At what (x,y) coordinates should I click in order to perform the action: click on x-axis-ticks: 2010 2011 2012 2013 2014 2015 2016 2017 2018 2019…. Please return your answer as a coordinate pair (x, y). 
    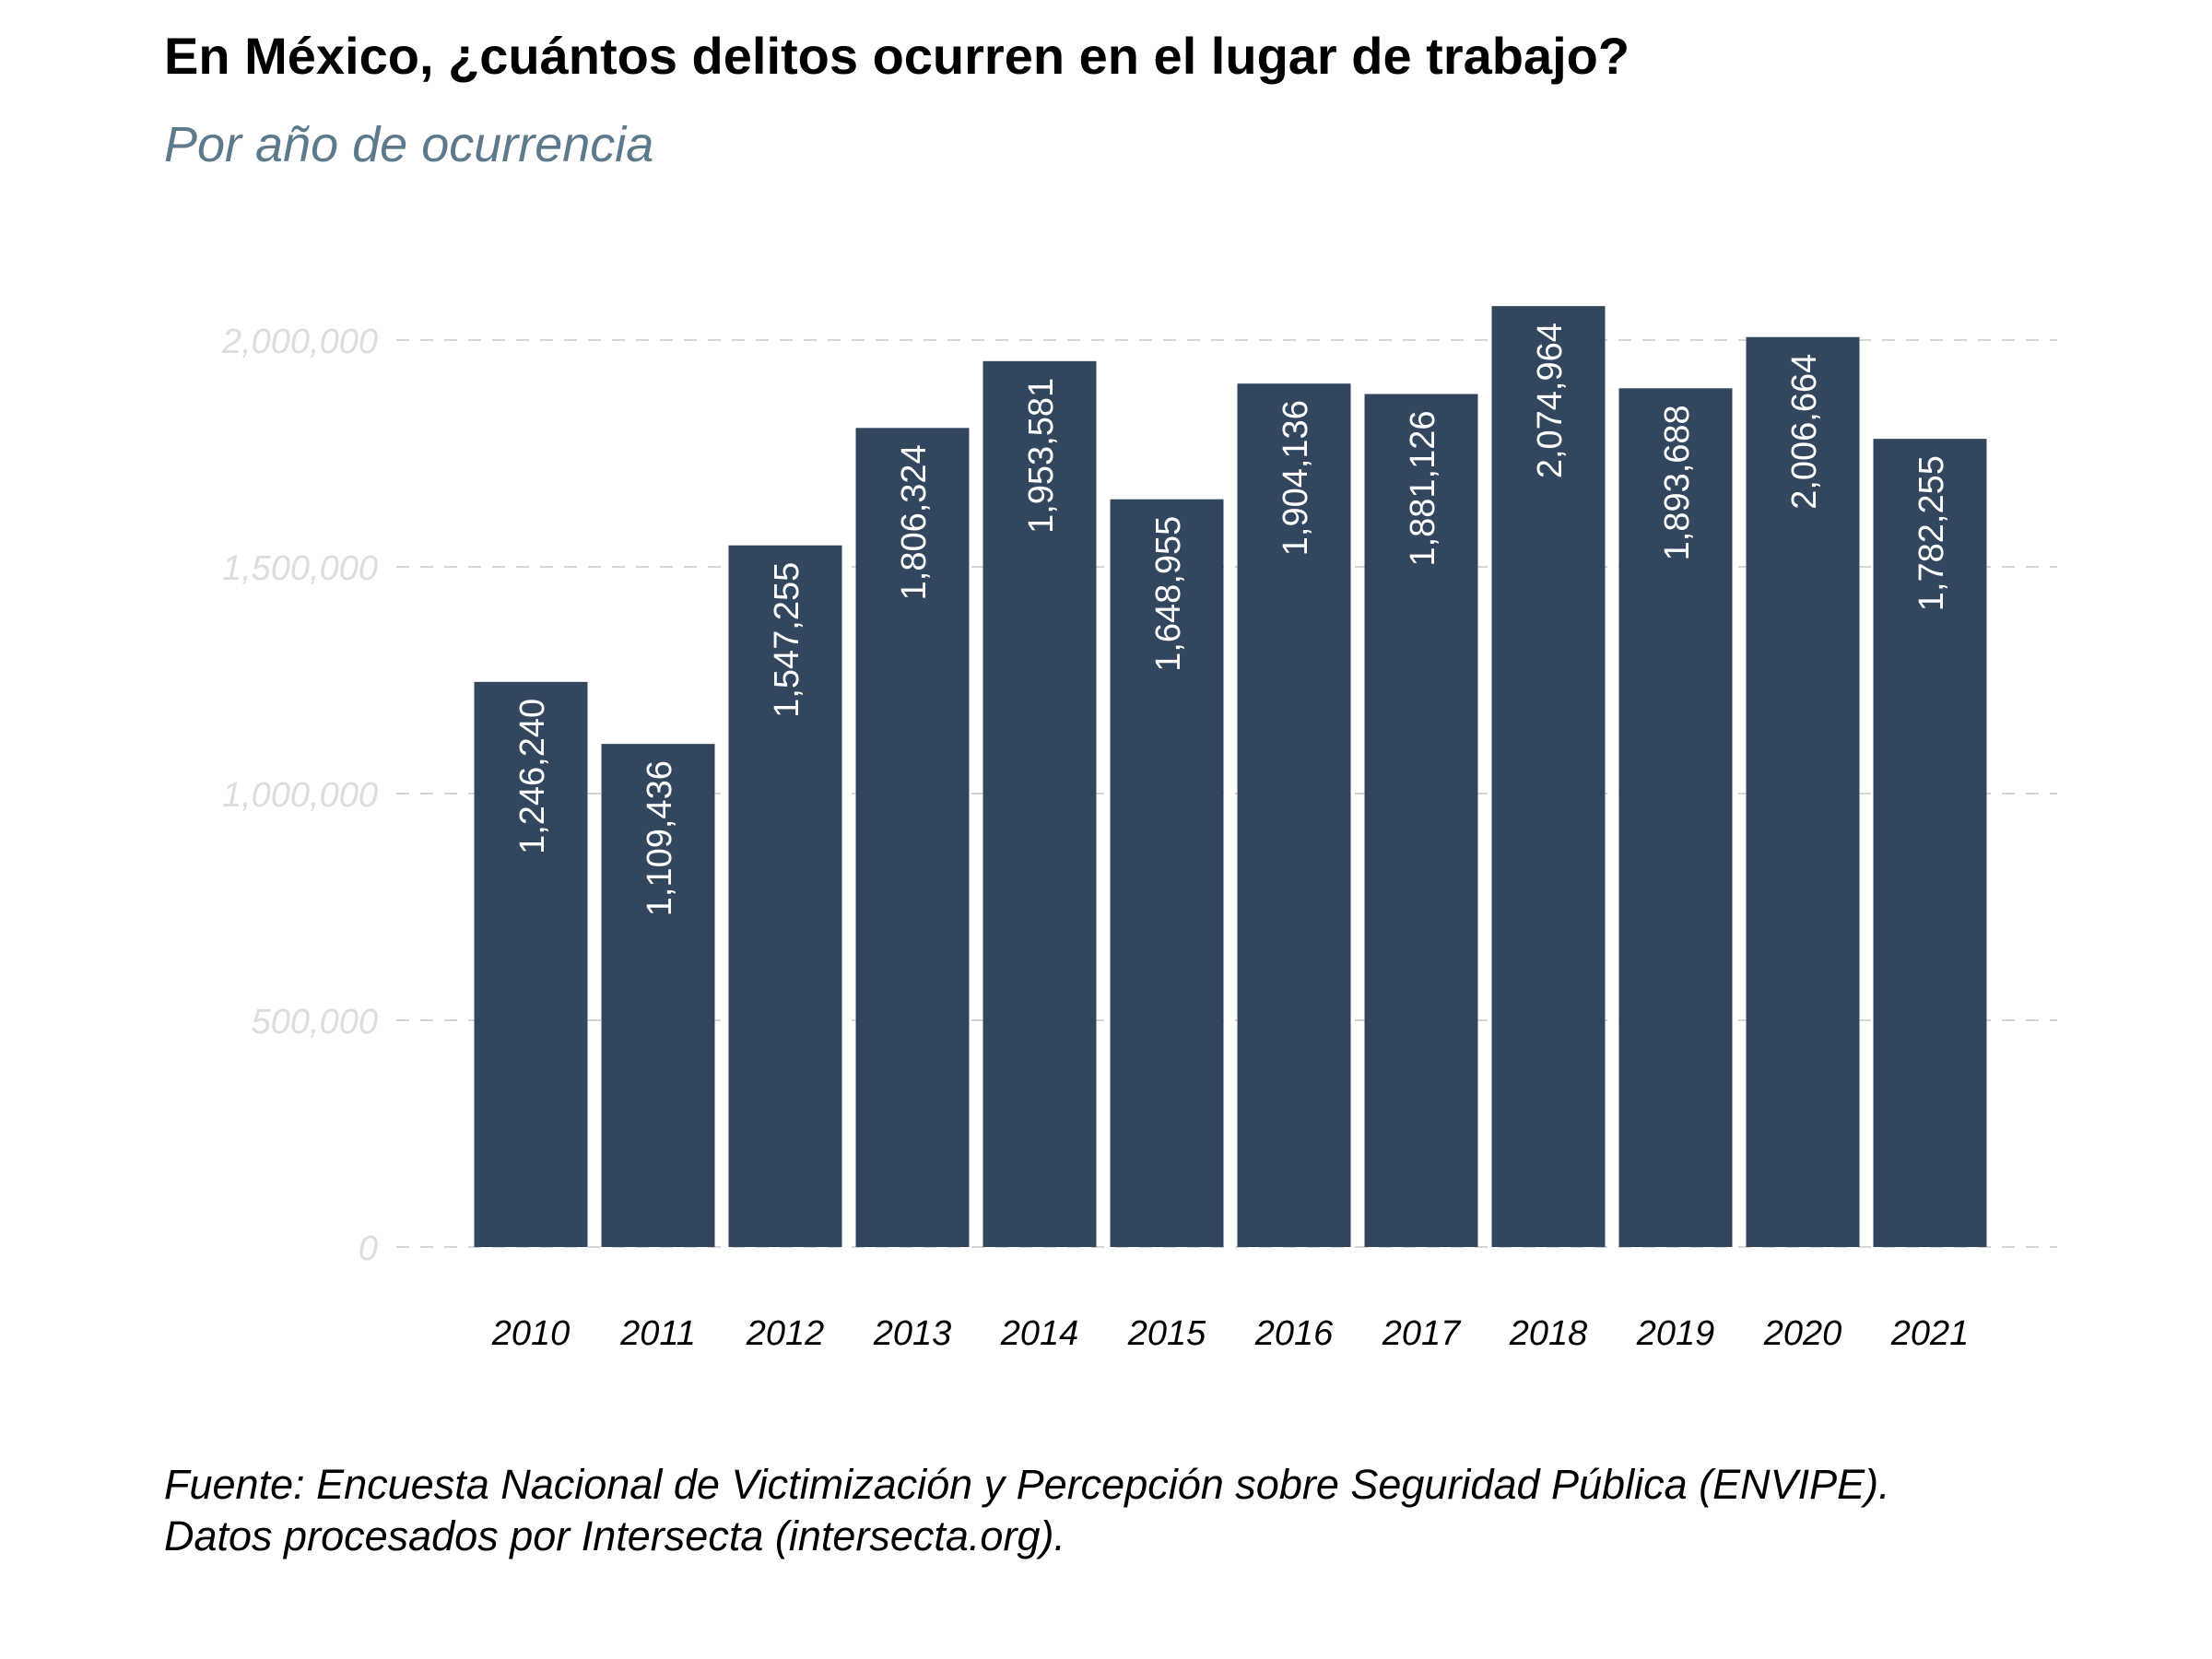
    Looking at the image, I should click on (1230, 1333).